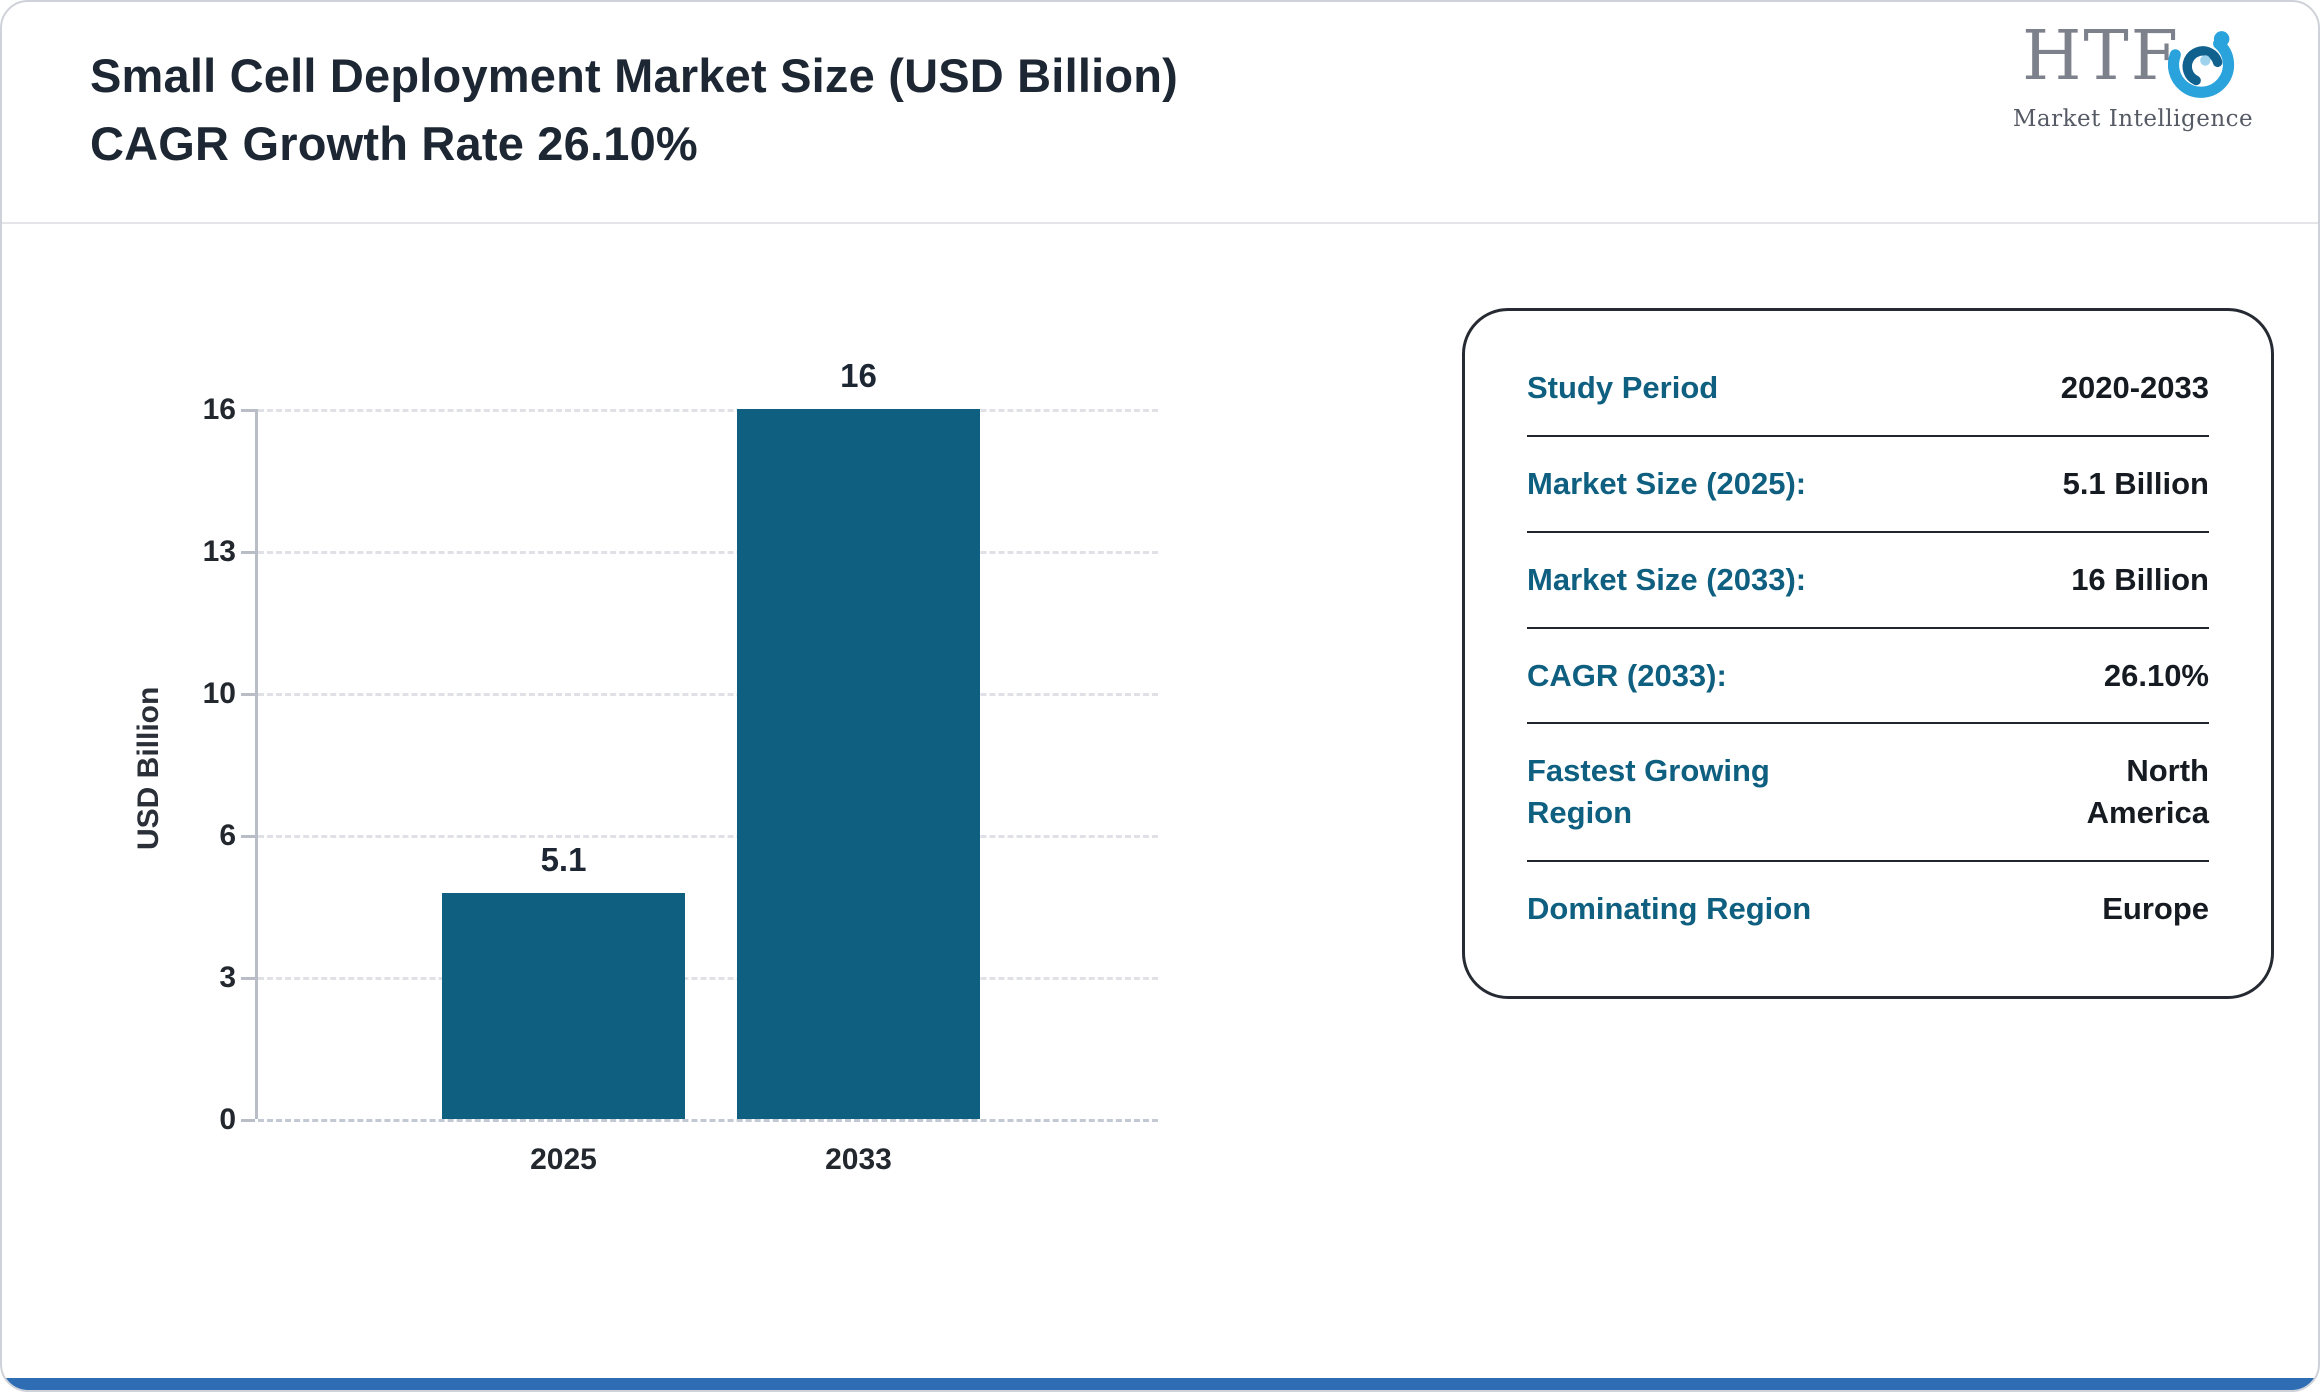  Describe the element at coordinates (1868, 389) in the screenshot. I see `info-row: Study Period 2020-2033` at that location.